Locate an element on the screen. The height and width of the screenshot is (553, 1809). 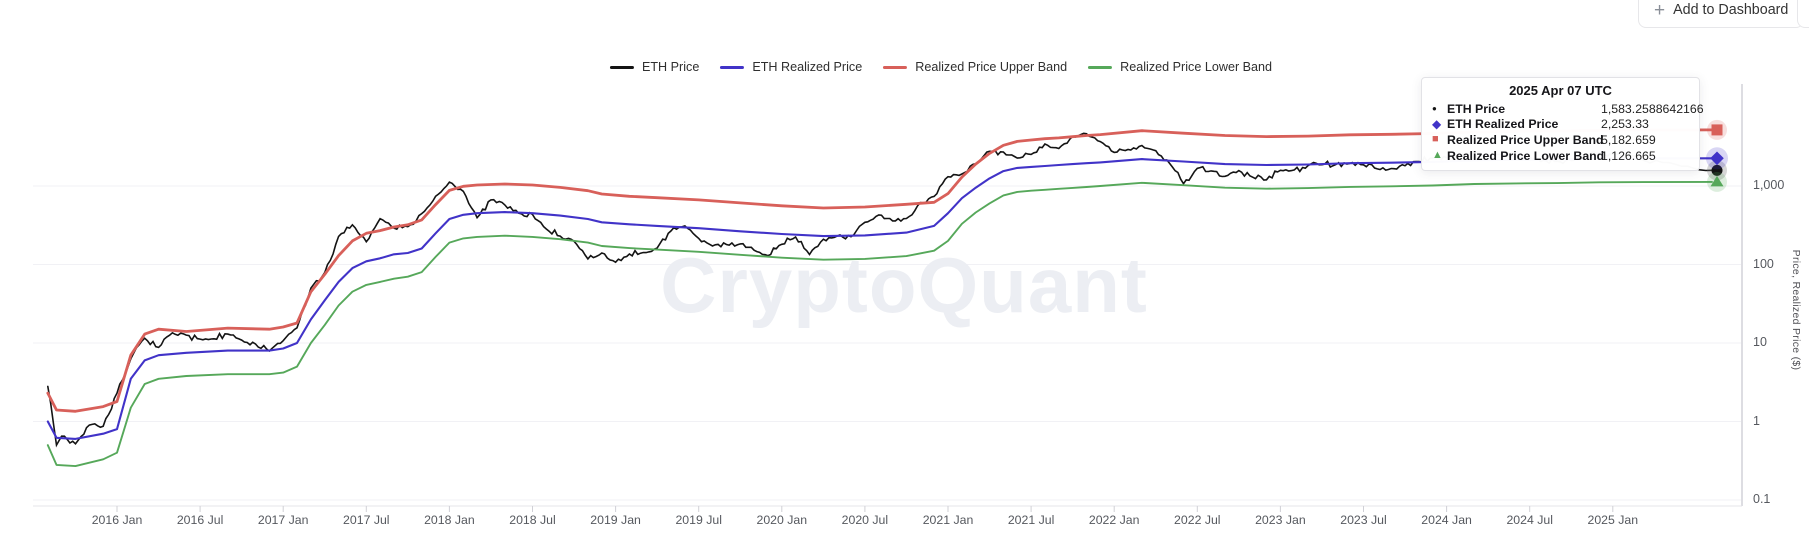
legend-item-eth-price: ETH Price is located at coordinates (654, 67).